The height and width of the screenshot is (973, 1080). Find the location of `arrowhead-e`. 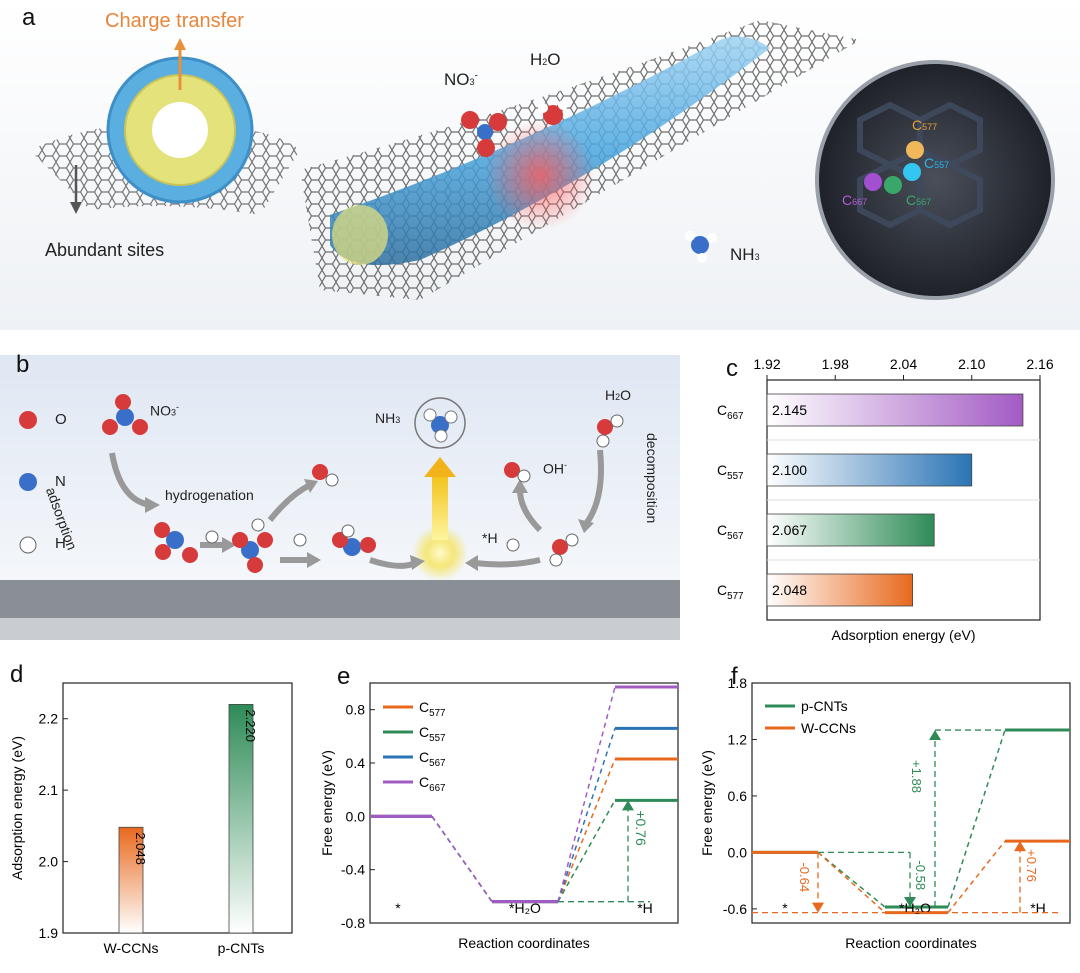

arrowhead-e is located at coordinates (628, 805).